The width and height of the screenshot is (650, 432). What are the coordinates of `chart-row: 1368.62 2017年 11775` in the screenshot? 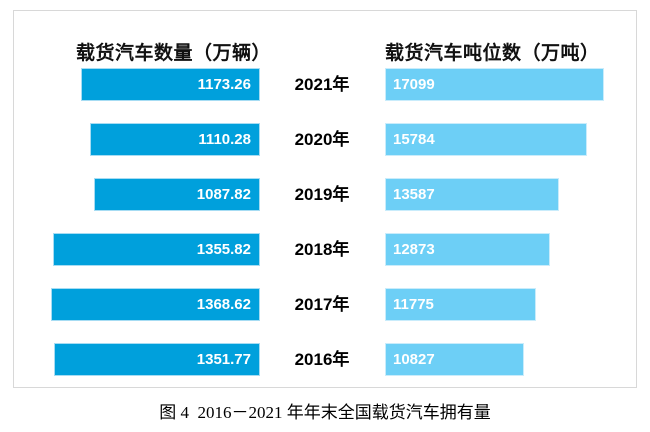 It's located at (325, 304).